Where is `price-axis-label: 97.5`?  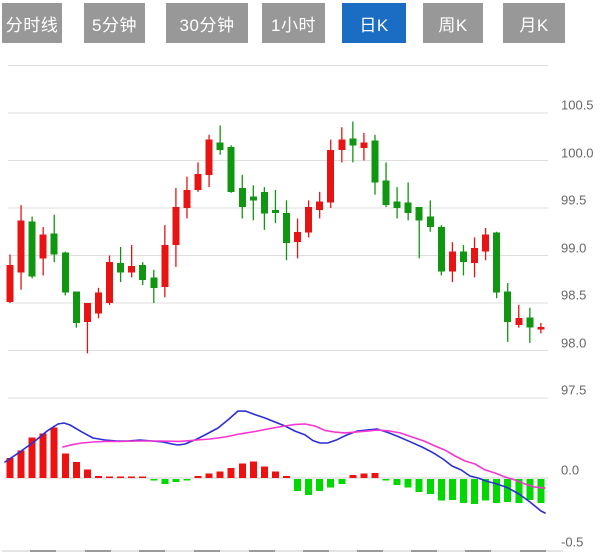 price-axis-label: 97.5 is located at coordinates (574, 390).